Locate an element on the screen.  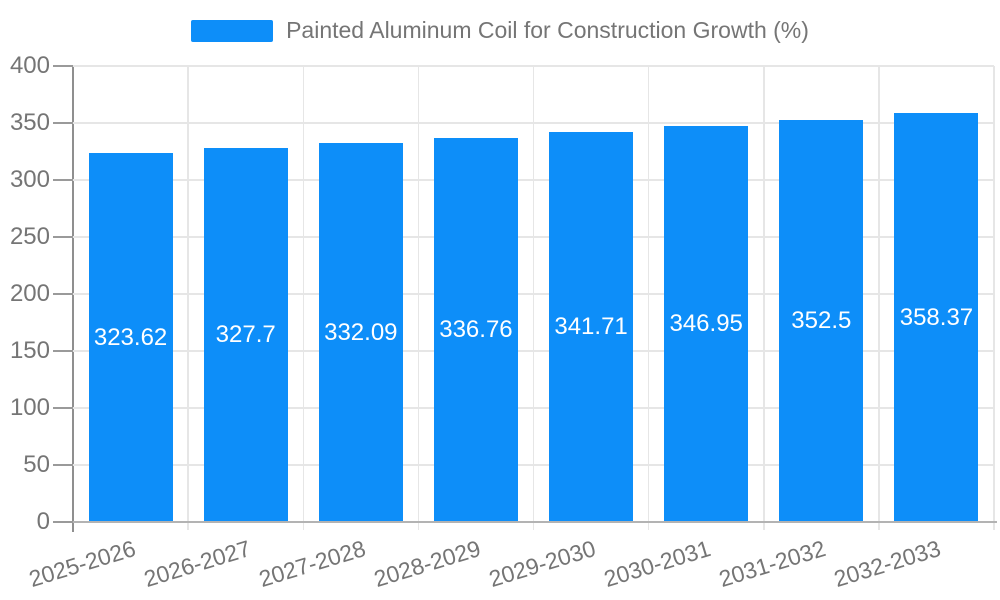
x-tick-label: 2031-2032 is located at coordinates (772, 564).